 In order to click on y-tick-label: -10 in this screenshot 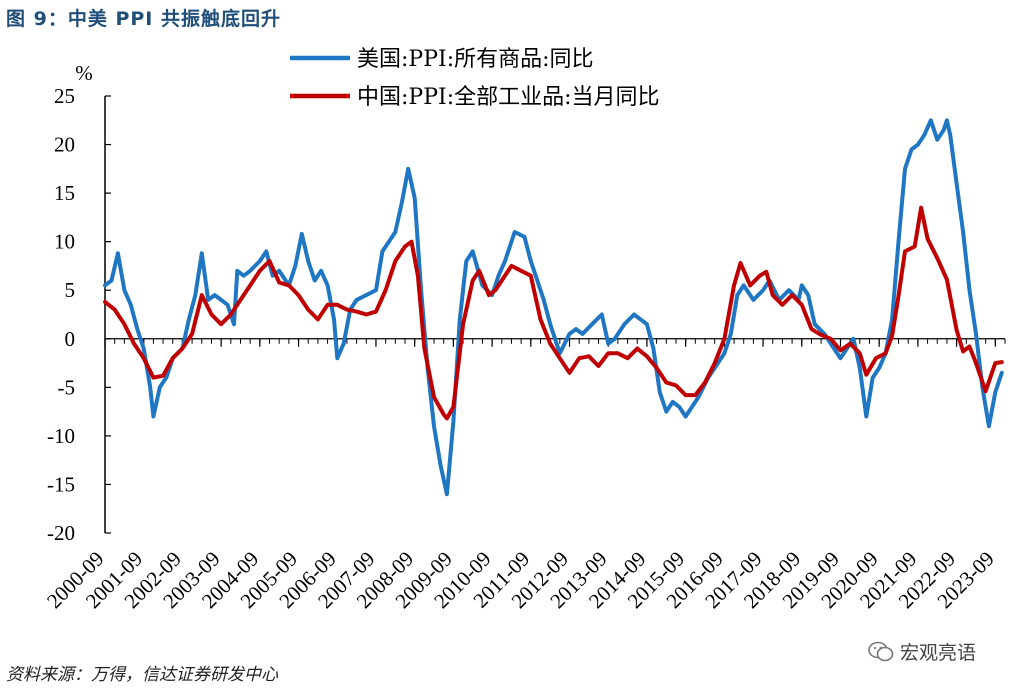, I will do `click(61, 436)`.